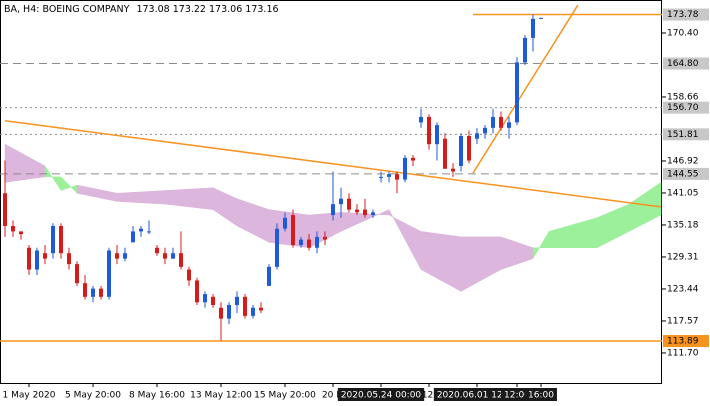  I want to click on trend-line, so click(525, 89).